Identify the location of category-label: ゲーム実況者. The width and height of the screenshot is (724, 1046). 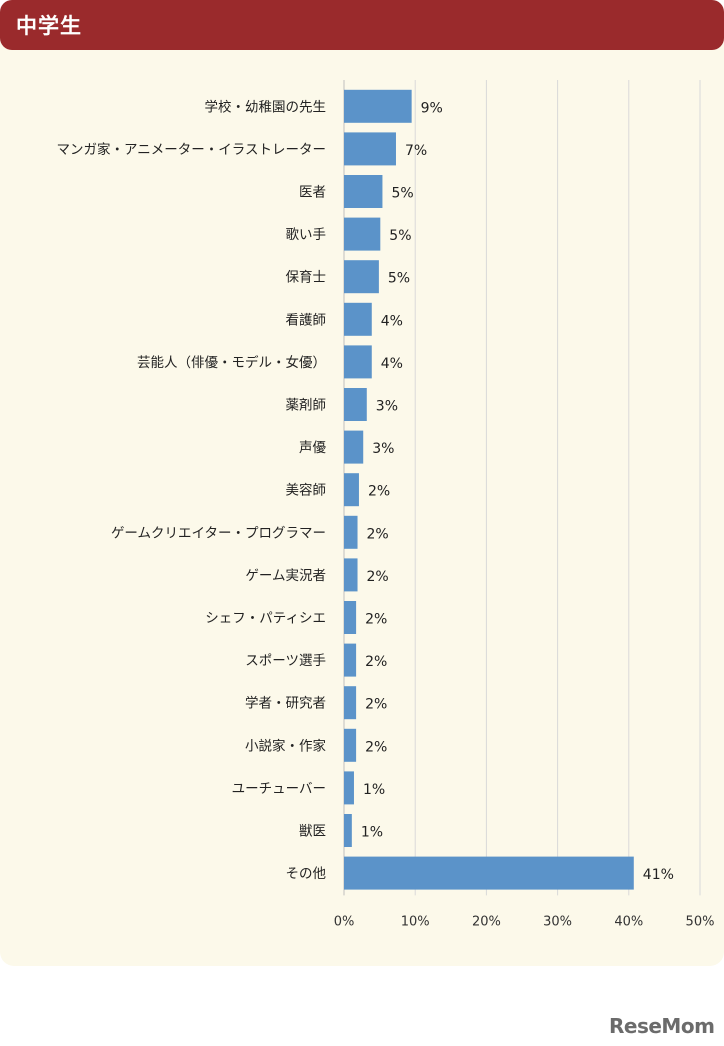
(285, 576).